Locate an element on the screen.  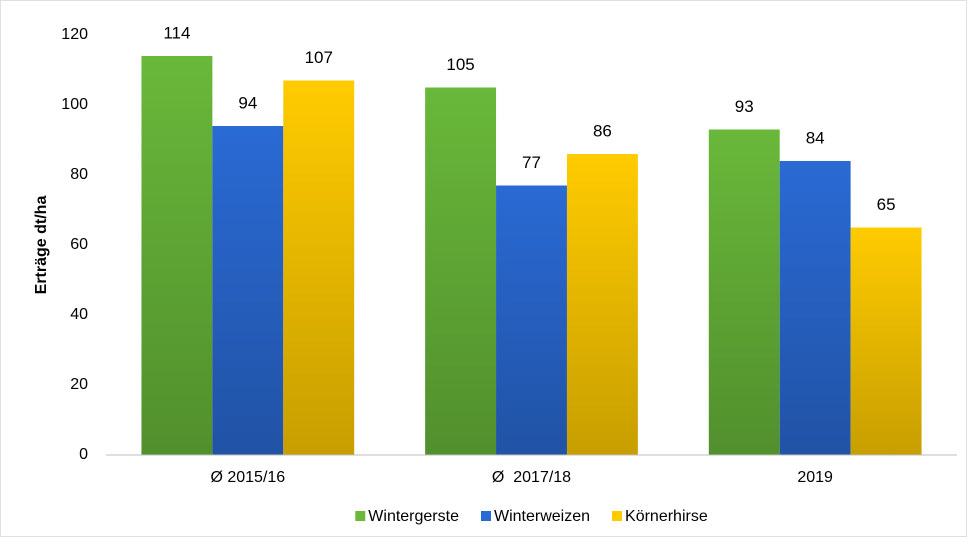
y-tick-label: 80 is located at coordinates (79, 174).